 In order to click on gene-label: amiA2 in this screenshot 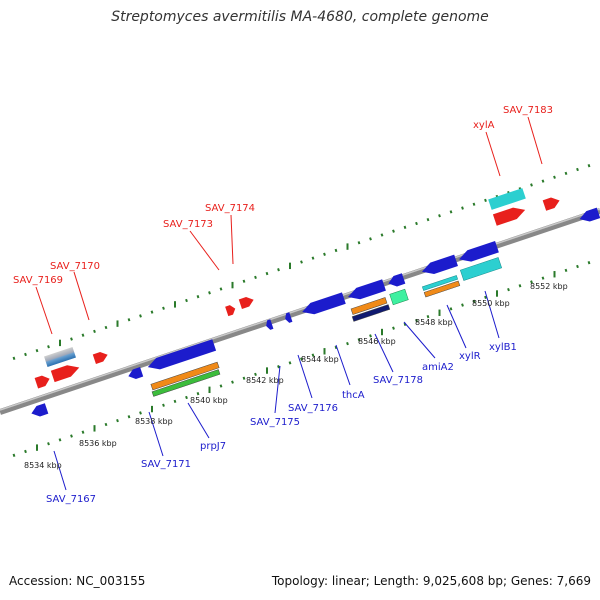, I will do `click(438, 367)`.